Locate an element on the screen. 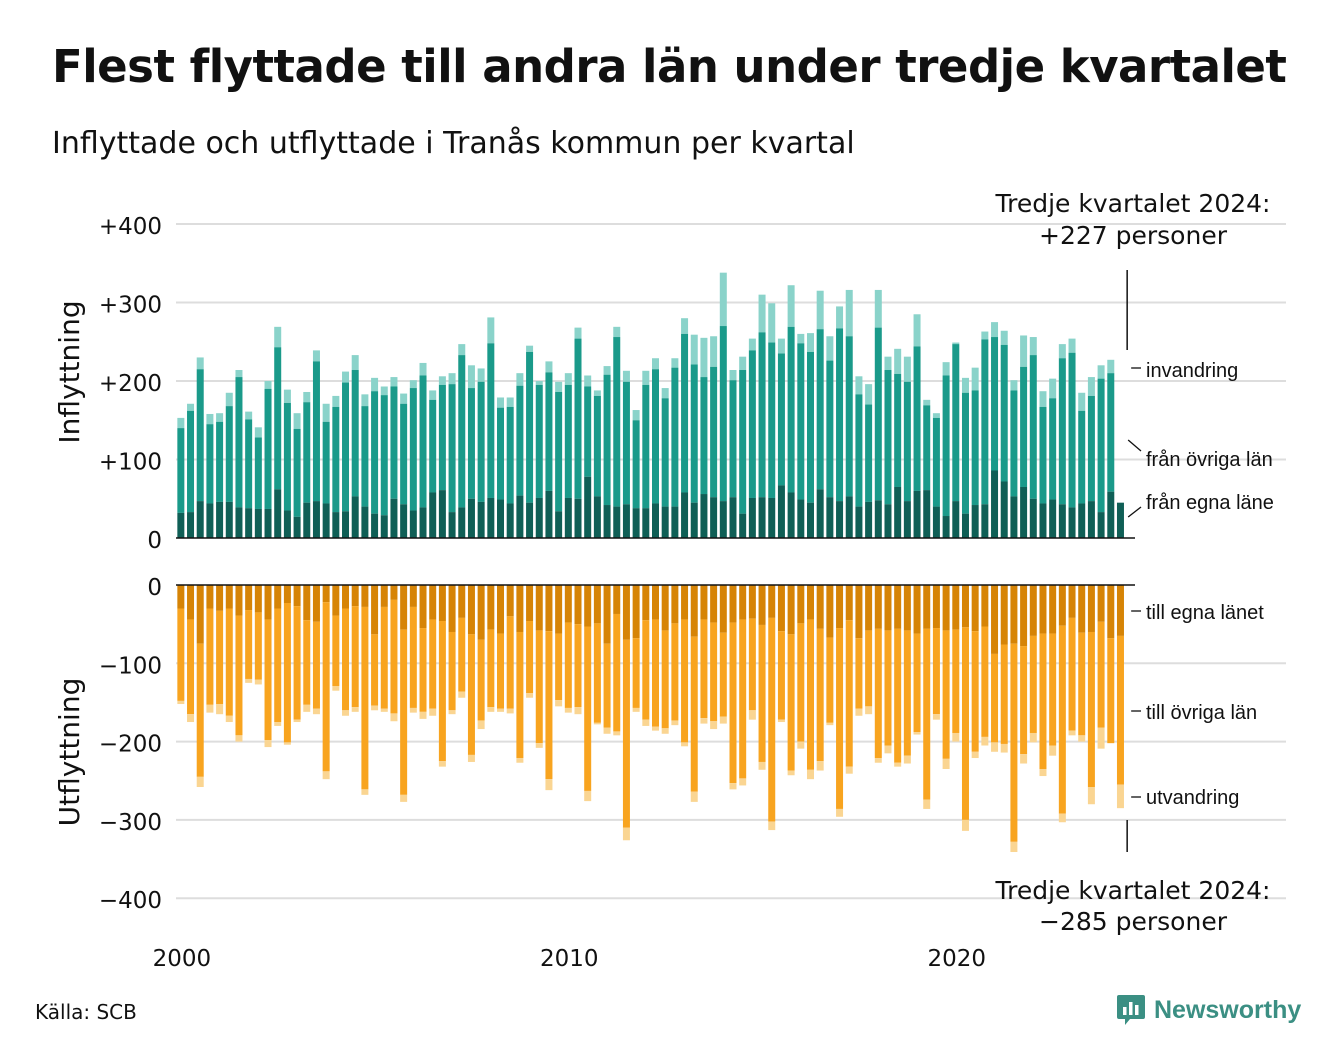 Image resolution: width=1340 pixels, height=1060 pixels. bottom-series-label: till egna länet is located at coordinates (1205, 613).